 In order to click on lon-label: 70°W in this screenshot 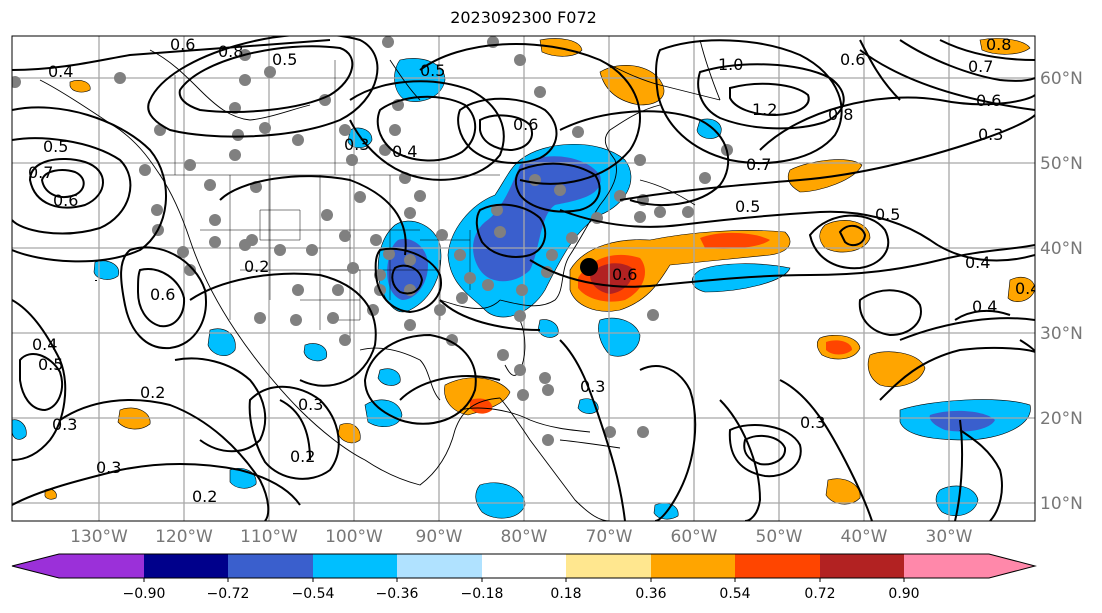, I will do `click(609, 537)`.